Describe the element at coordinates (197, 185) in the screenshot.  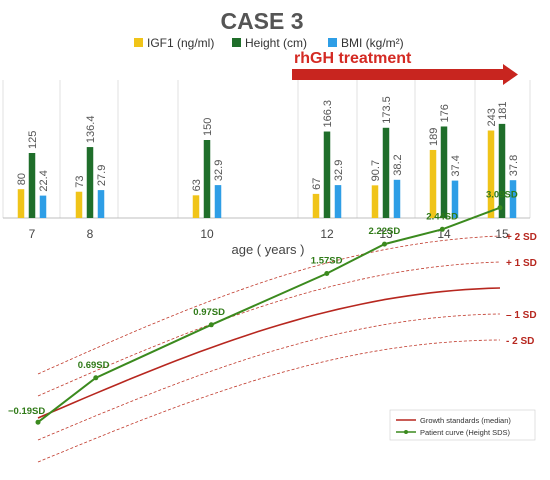
I see `data-label-igf1-age-10: 63` at that location.